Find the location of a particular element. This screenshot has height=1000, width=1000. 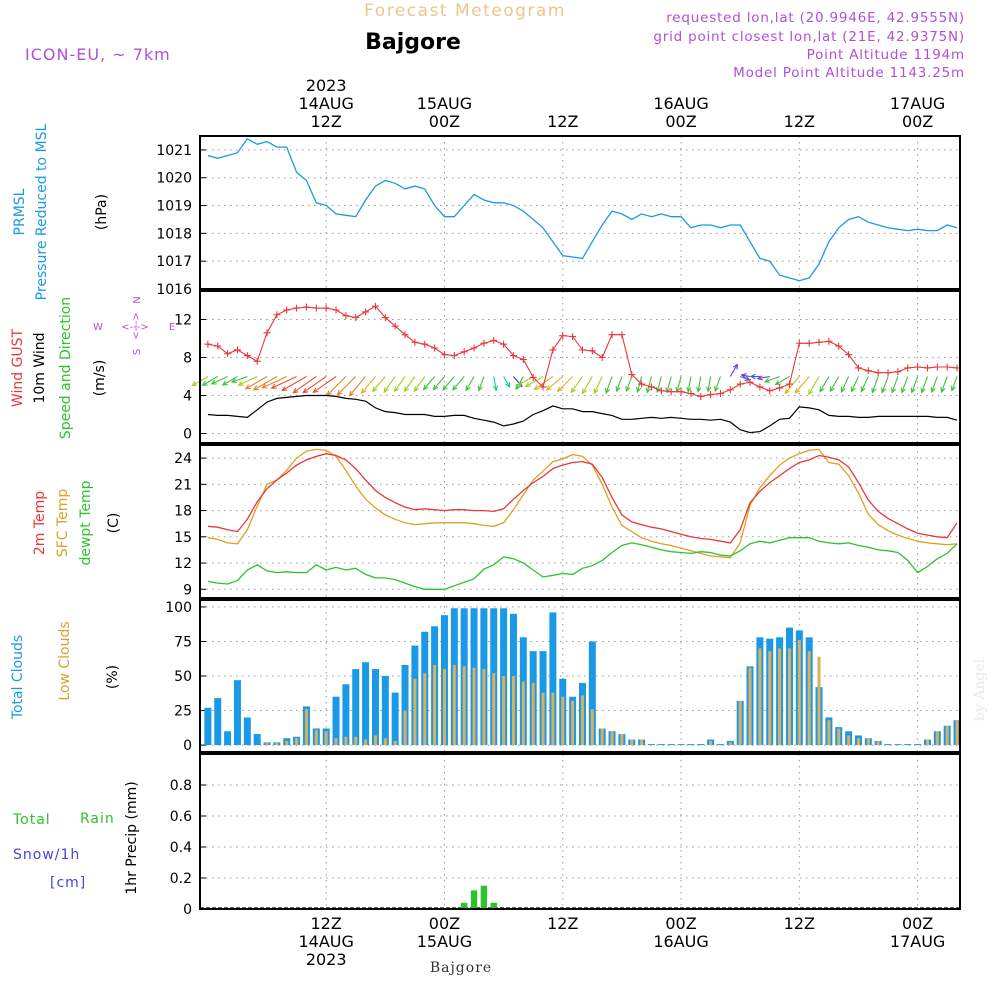

rain-label: Rain is located at coordinates (97, 819).